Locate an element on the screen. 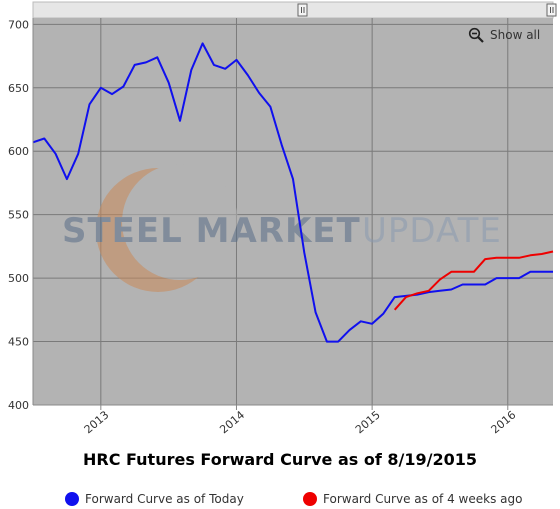 This screenshot has height=509, width=560. legend-item-today: Forward Curve as of Today is located at coordinates (154, 499).